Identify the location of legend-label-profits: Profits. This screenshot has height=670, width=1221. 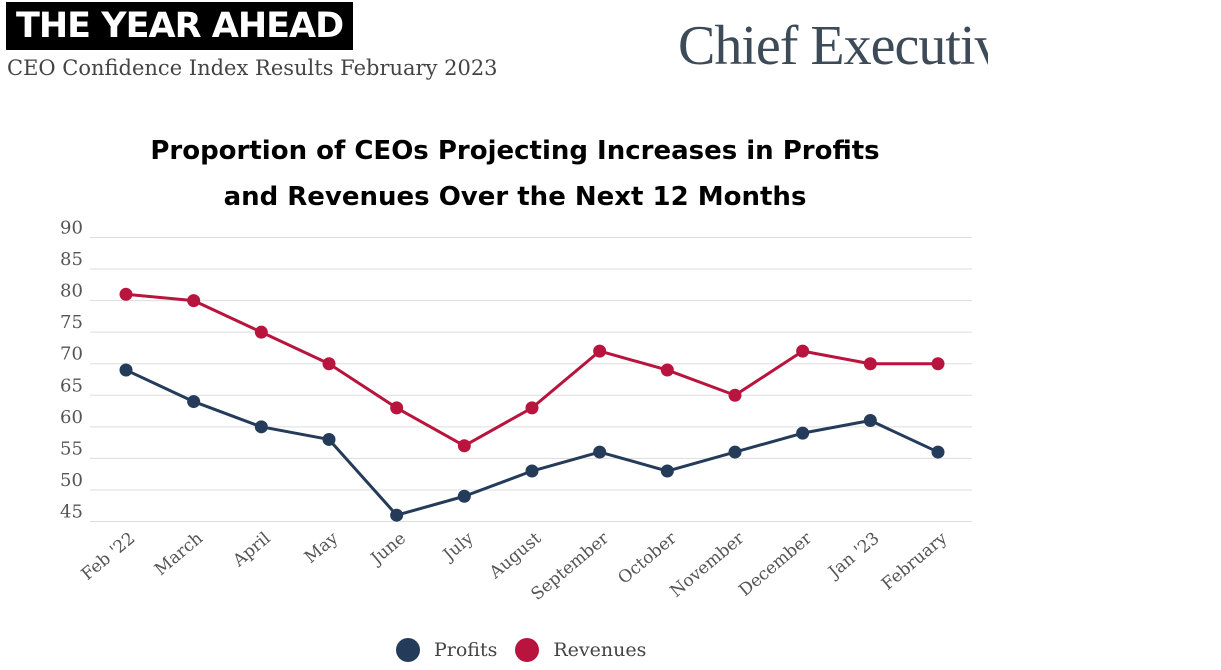
(466, 650).